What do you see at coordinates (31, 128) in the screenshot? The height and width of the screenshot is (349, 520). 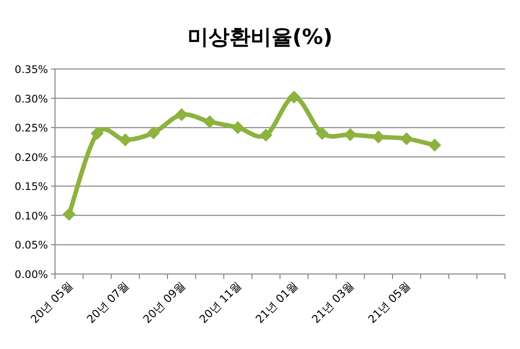 I see `y-tick-label: 0.25%` at bounding box center [31, 128].